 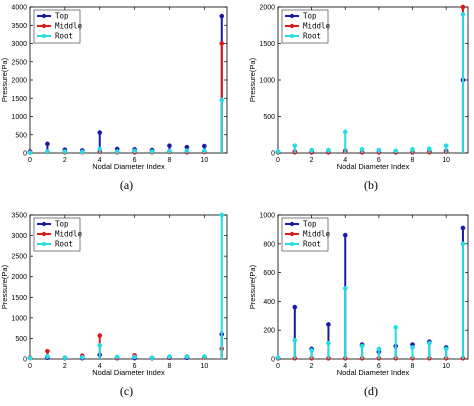 I want to click on y-tick-label: 3000, so click(x=19, y=236).